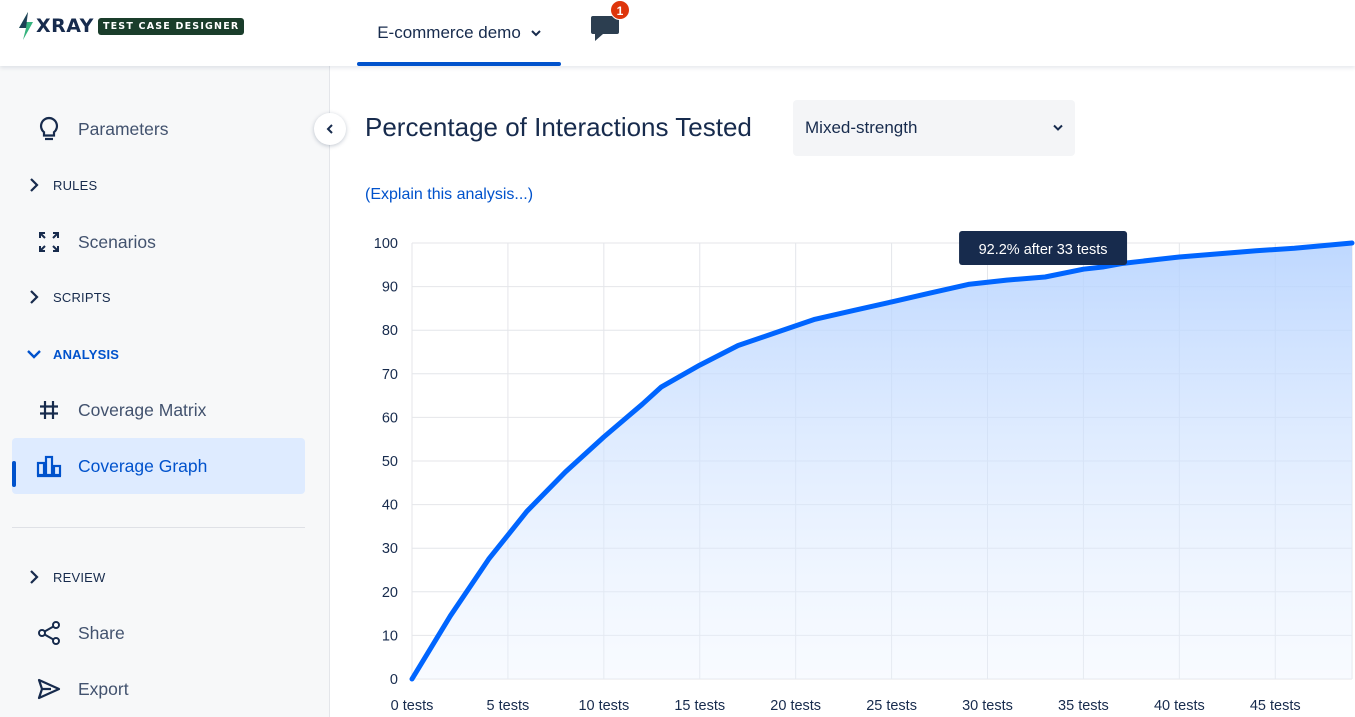 The width and height of the screenshot is (1355, 717). I want to click on y-tick-label: 80, so click(390, 331).